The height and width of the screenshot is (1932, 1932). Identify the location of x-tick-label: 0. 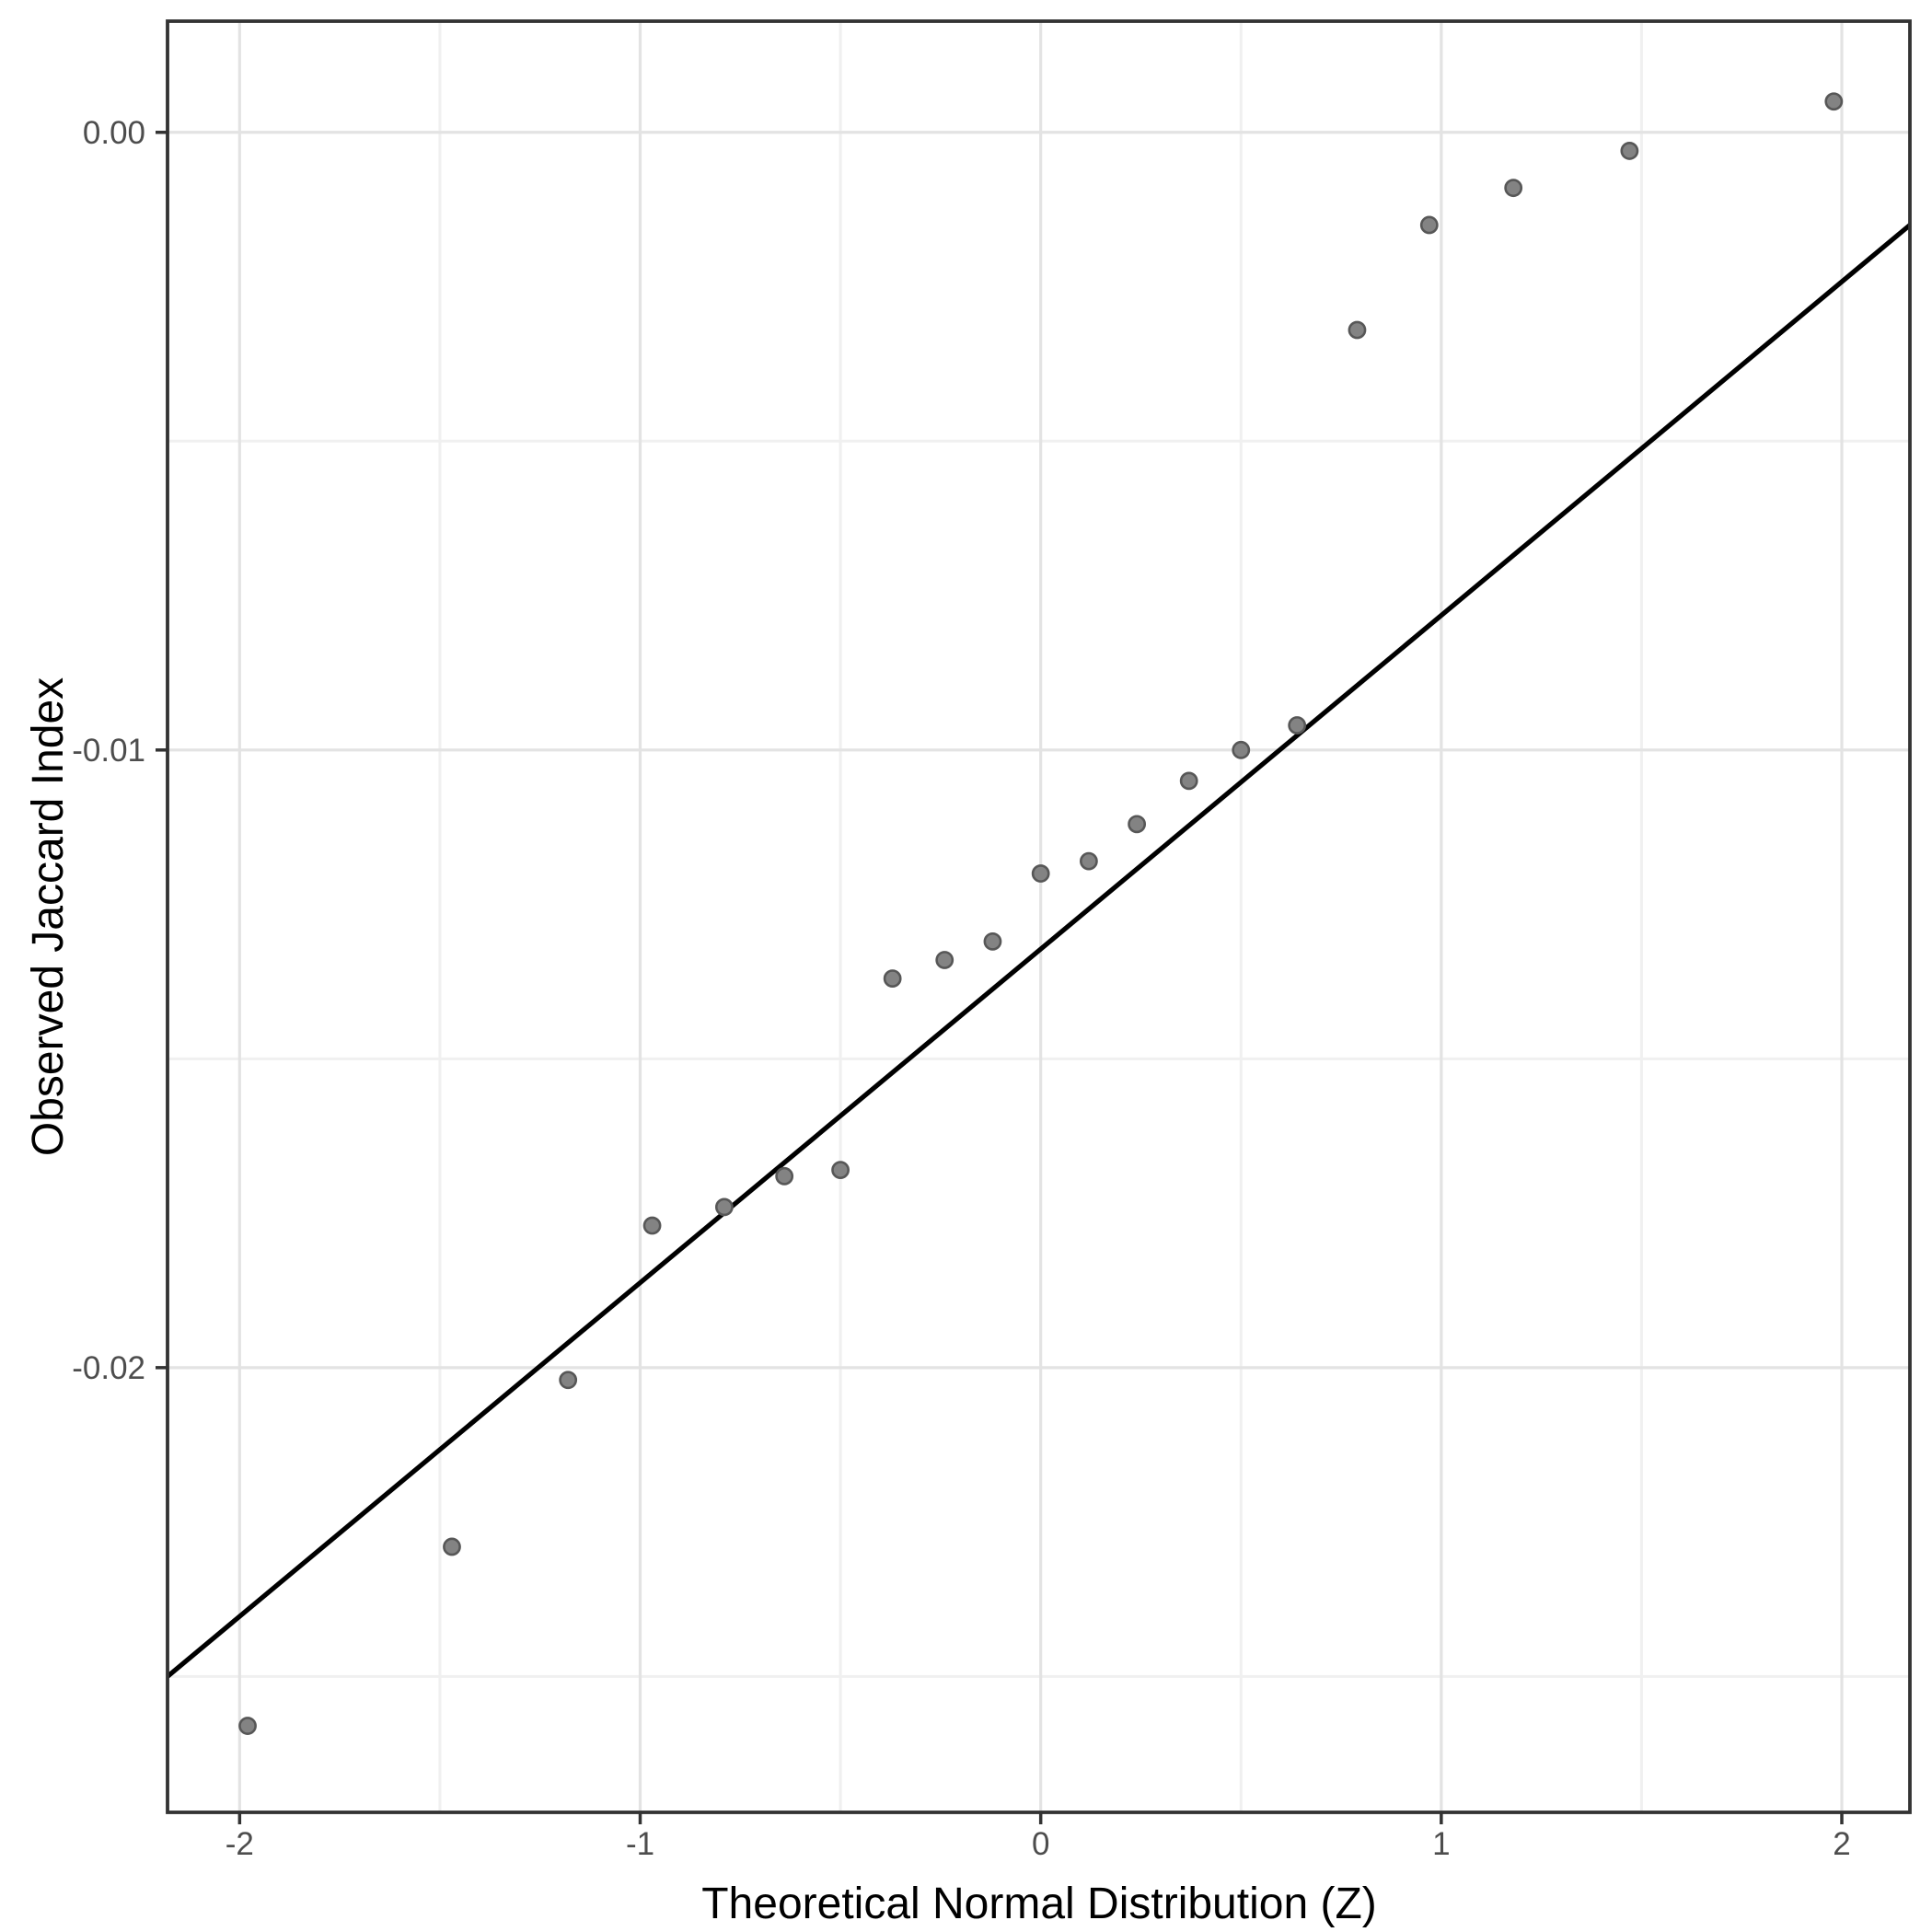
(1040, 1844).